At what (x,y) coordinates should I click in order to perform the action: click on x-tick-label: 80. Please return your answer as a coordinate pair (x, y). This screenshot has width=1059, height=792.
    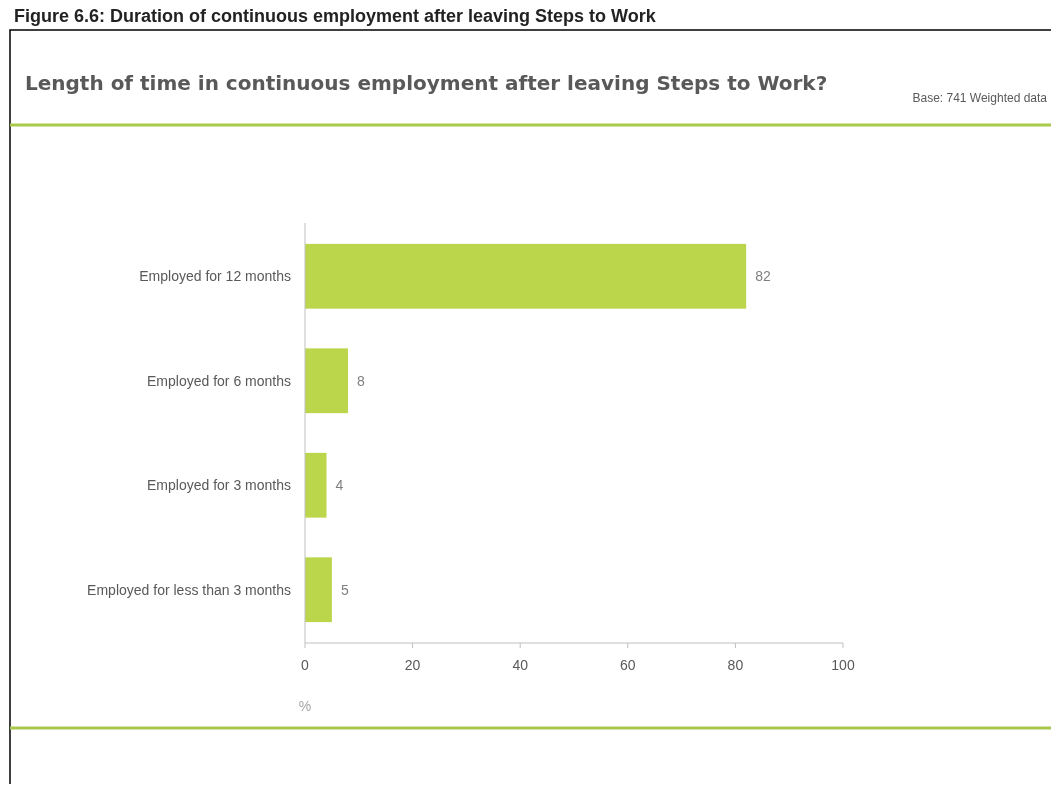
    Looking at the image, I should click on (735, 665).